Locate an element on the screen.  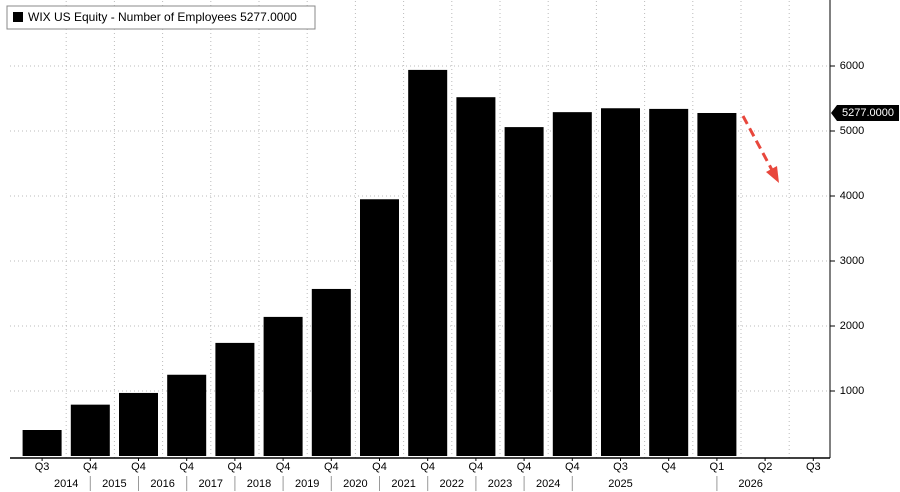
year-label: 2017 is located at coordinates (211, 484).